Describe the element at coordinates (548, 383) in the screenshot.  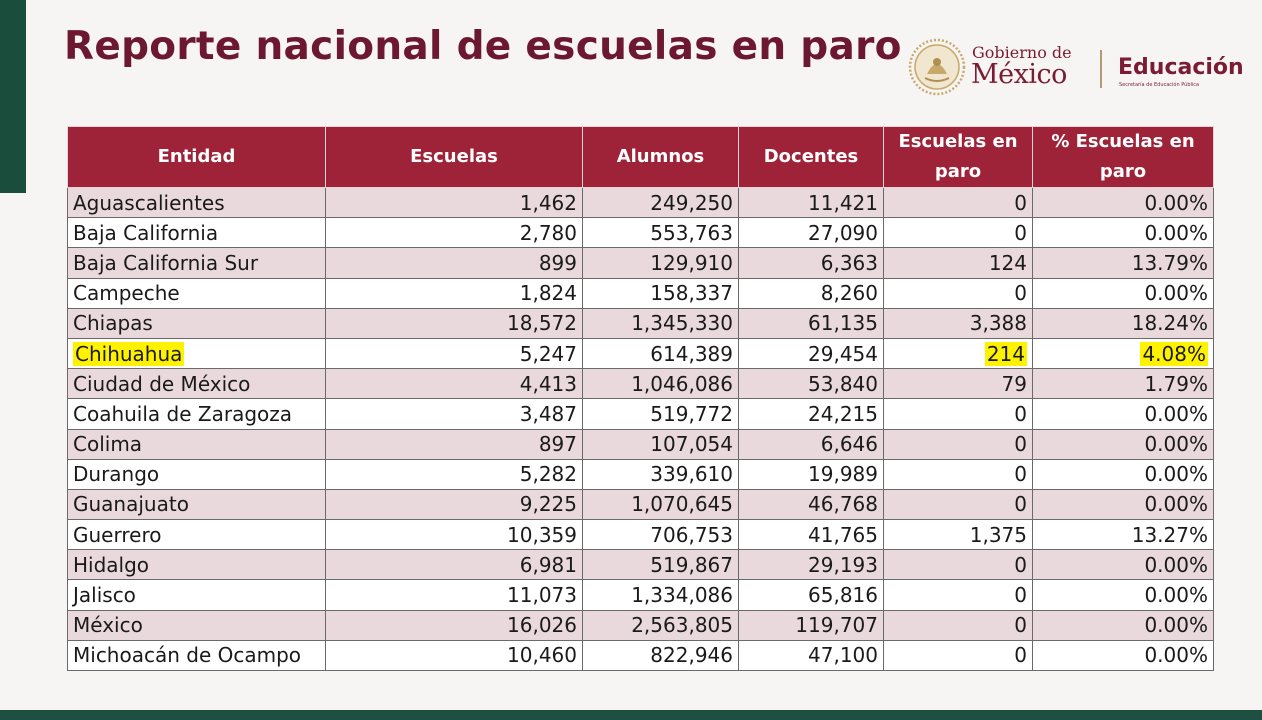
I see `cell-value: 4,413` at that location.